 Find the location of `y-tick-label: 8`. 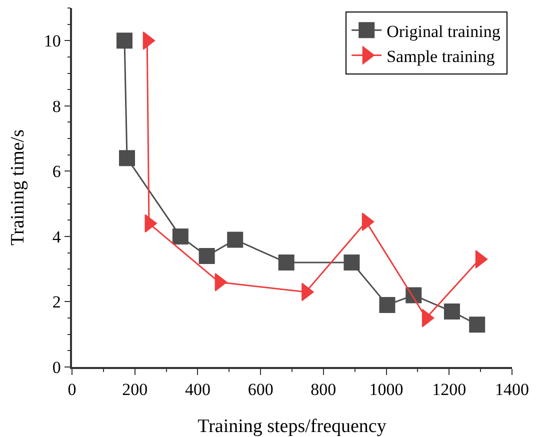

y-tick-label: 8 is located at coordinates (56, 106).